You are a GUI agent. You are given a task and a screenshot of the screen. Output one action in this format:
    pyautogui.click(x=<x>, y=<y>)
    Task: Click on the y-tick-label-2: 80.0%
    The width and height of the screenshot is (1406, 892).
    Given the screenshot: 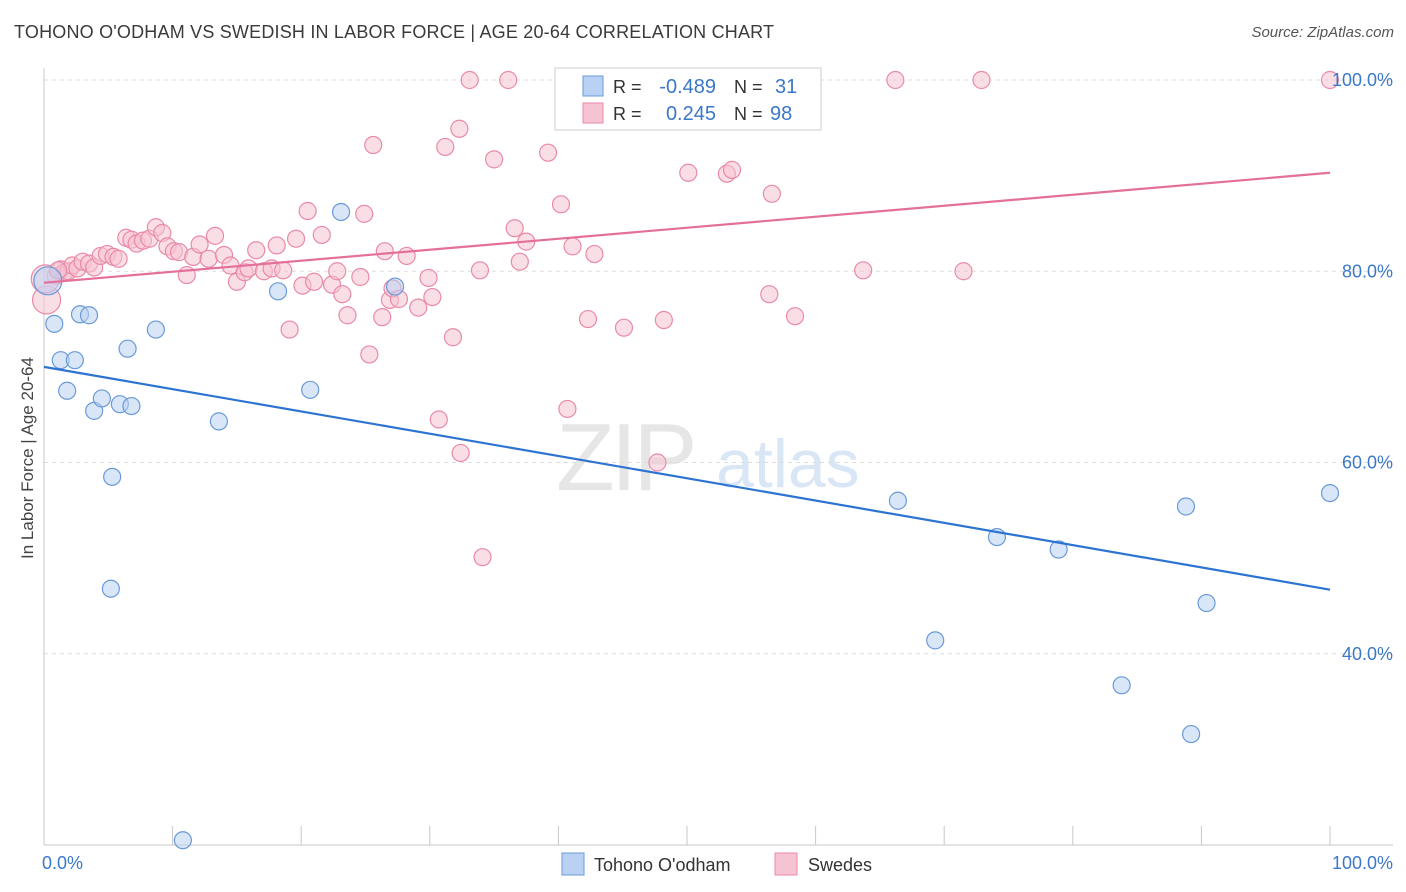 What is the action you would take?
    pyautogui.click(x=1367, y=271)
    